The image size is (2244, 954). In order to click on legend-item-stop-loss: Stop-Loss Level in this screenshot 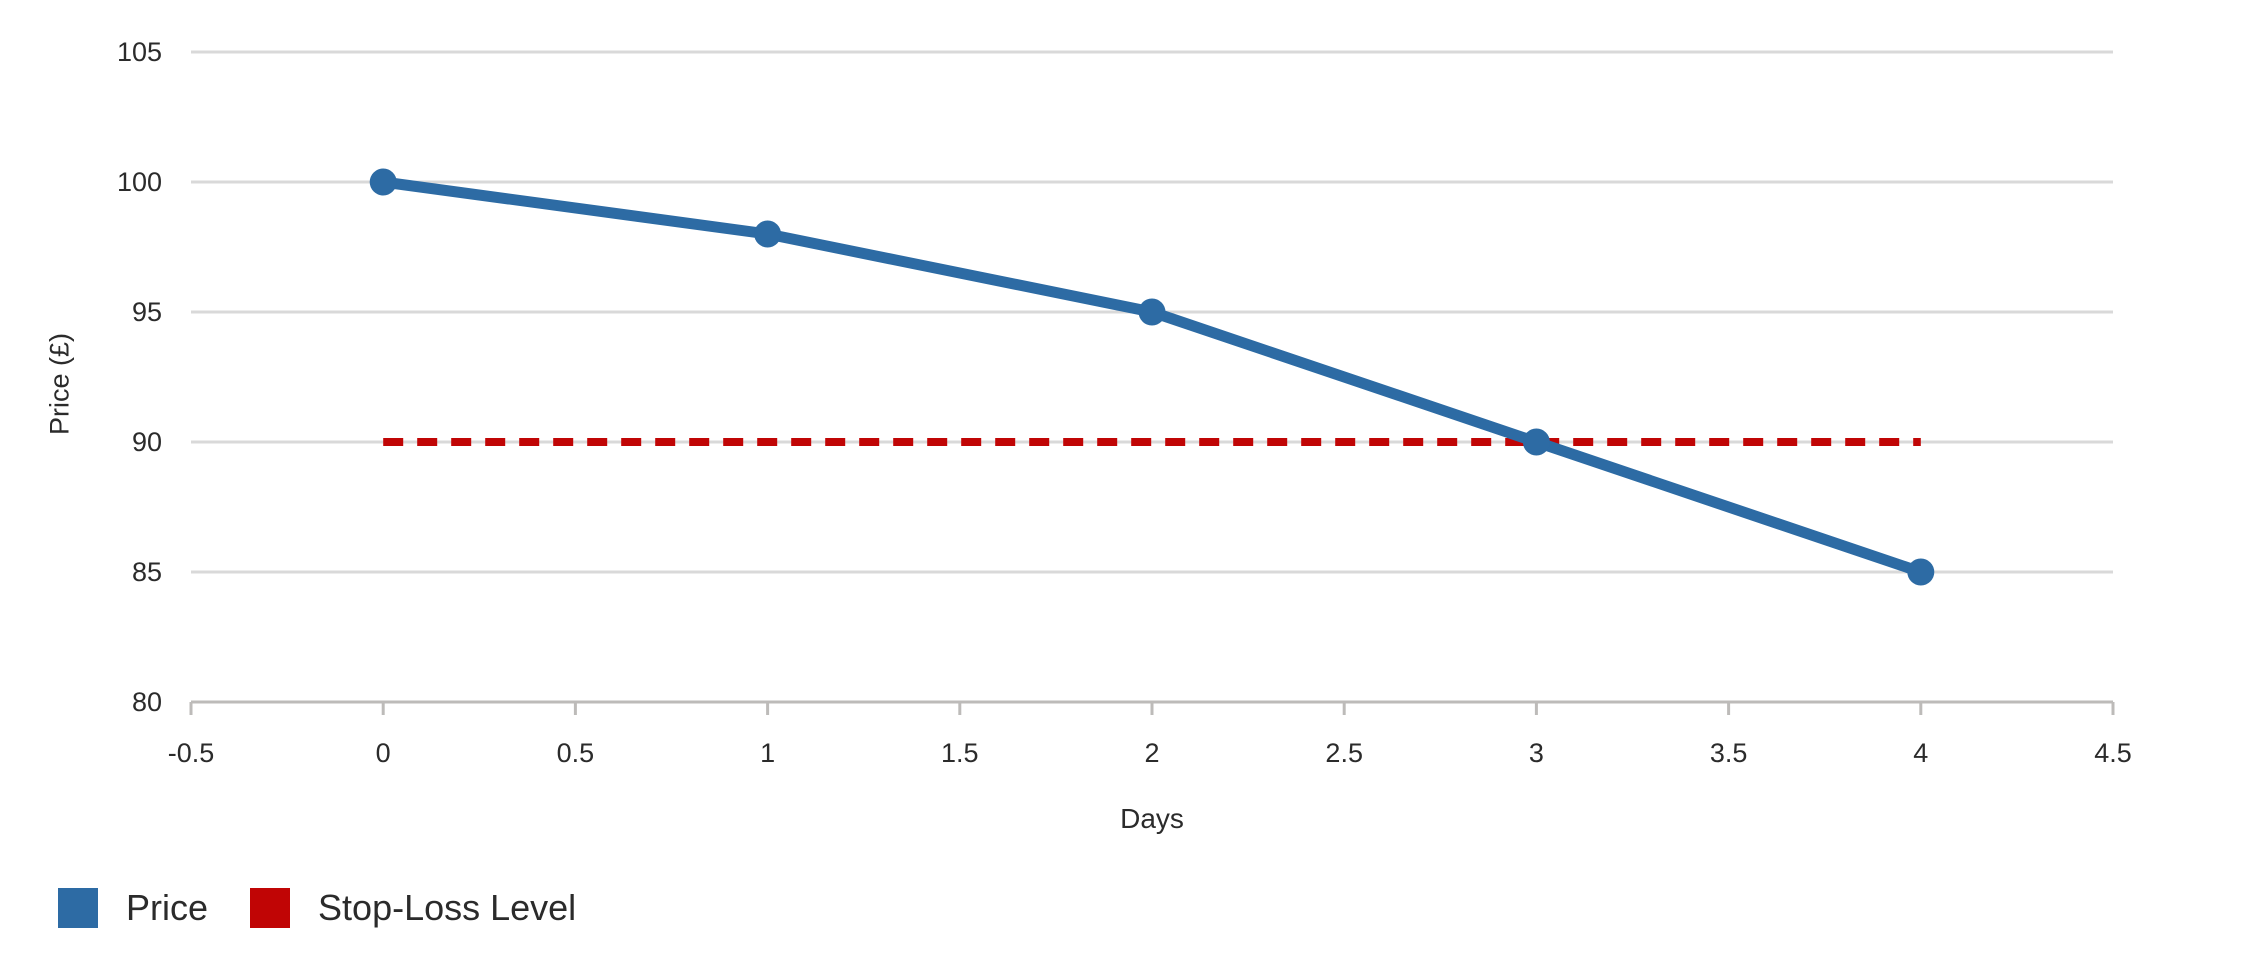, I will do `click(413, 908)`.